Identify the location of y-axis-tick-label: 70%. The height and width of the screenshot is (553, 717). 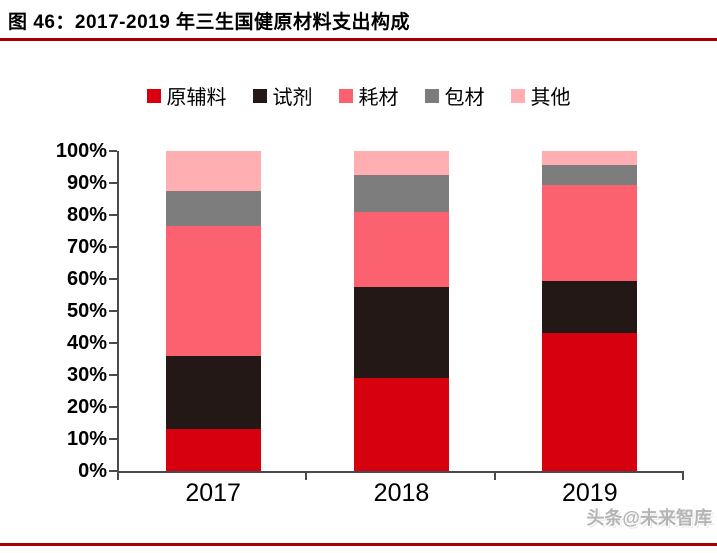
(86, 247).